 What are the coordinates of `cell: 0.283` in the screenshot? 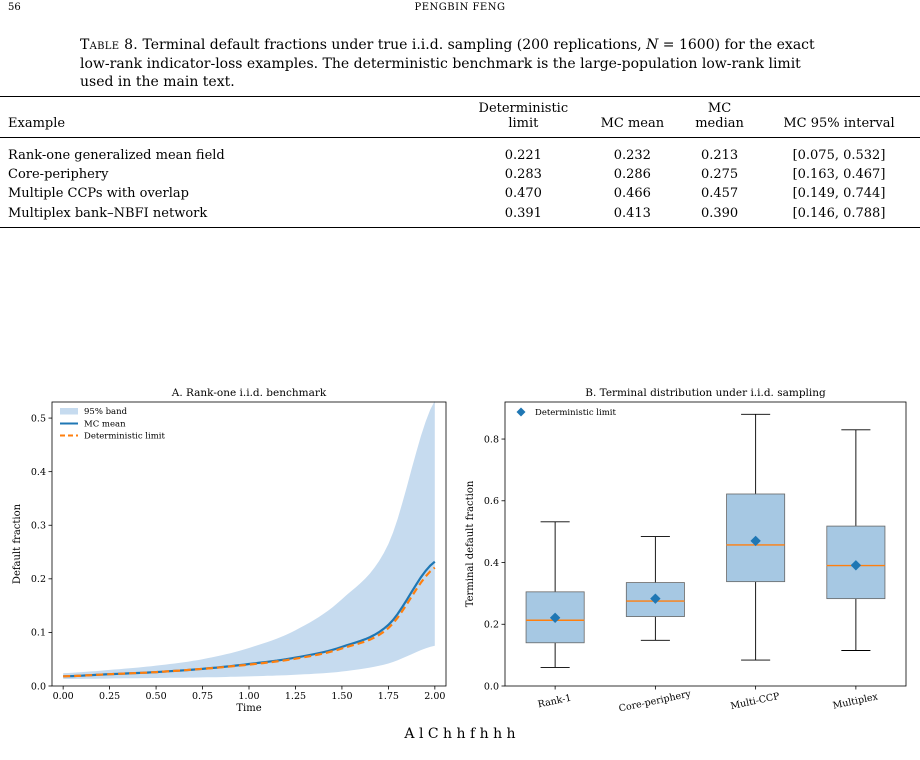 It's located at (523, 175).